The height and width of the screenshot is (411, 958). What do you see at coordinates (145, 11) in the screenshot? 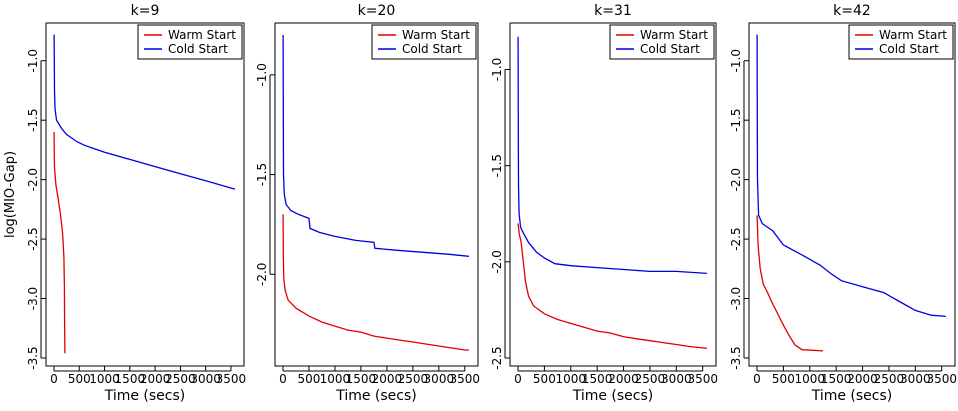
I see `chart-title: k=9` at bounding box center [145, 11].